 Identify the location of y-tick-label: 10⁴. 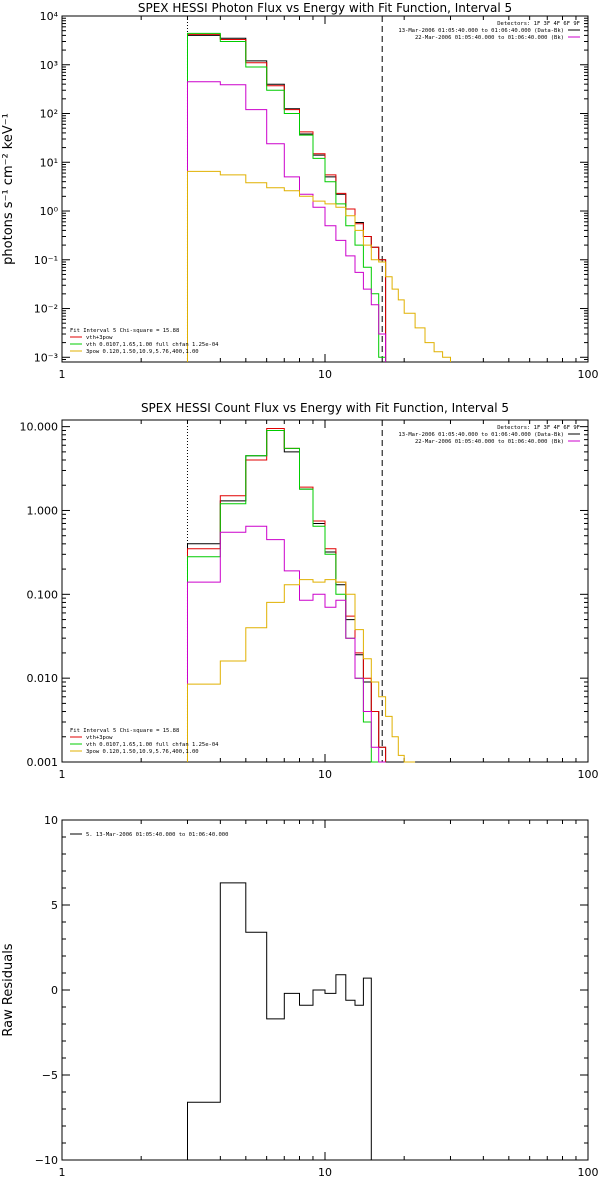
(49, 16).